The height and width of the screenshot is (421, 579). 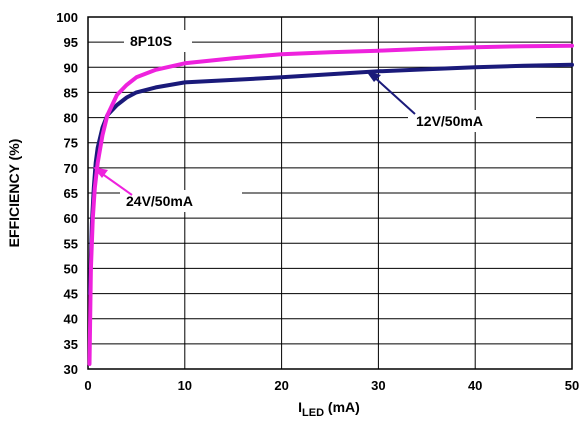 I want to click on y-tick-label: 55, so click(x=71, y=243).